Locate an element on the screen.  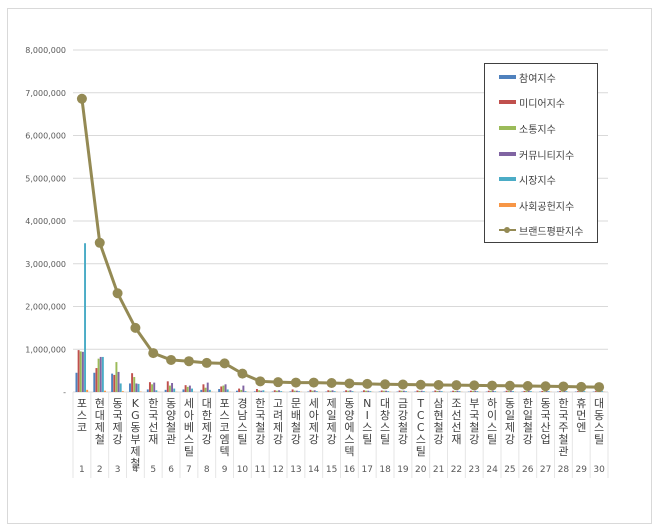
rank-label: 15 is located at coordinates (331, 470).